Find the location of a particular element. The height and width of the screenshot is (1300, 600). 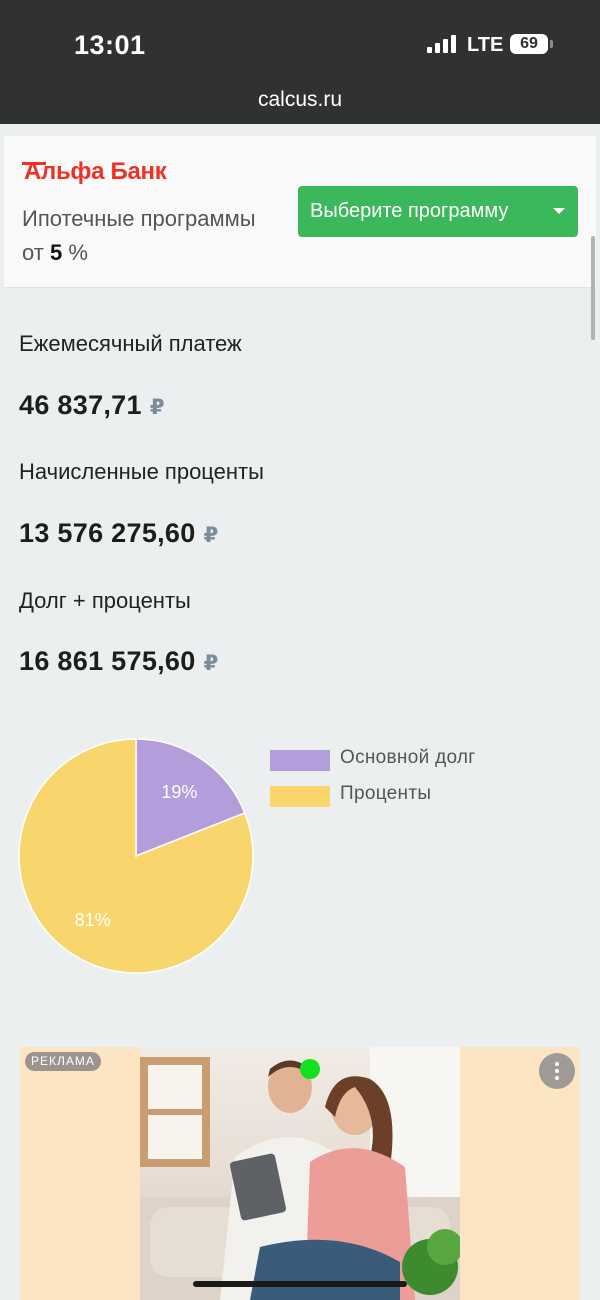

choose-program-button: Выберите программу is located at coordinates (438, 211).